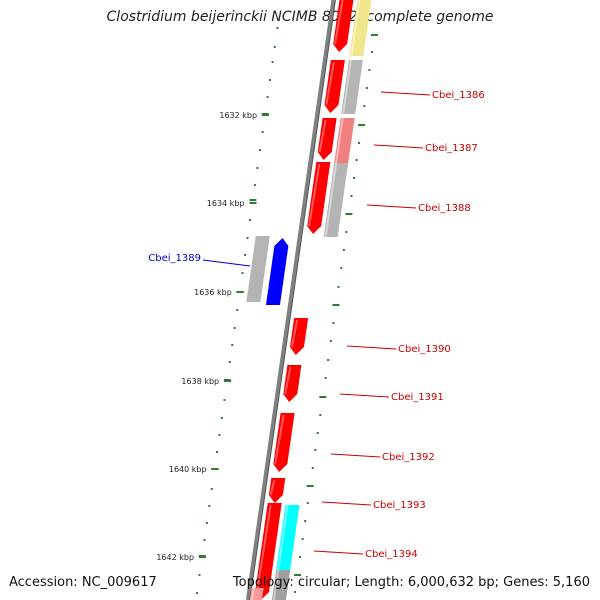  Describe the element at coordinates (263, 548) in the screenshot. I see `cds-arrow-1394-shine` at that location.